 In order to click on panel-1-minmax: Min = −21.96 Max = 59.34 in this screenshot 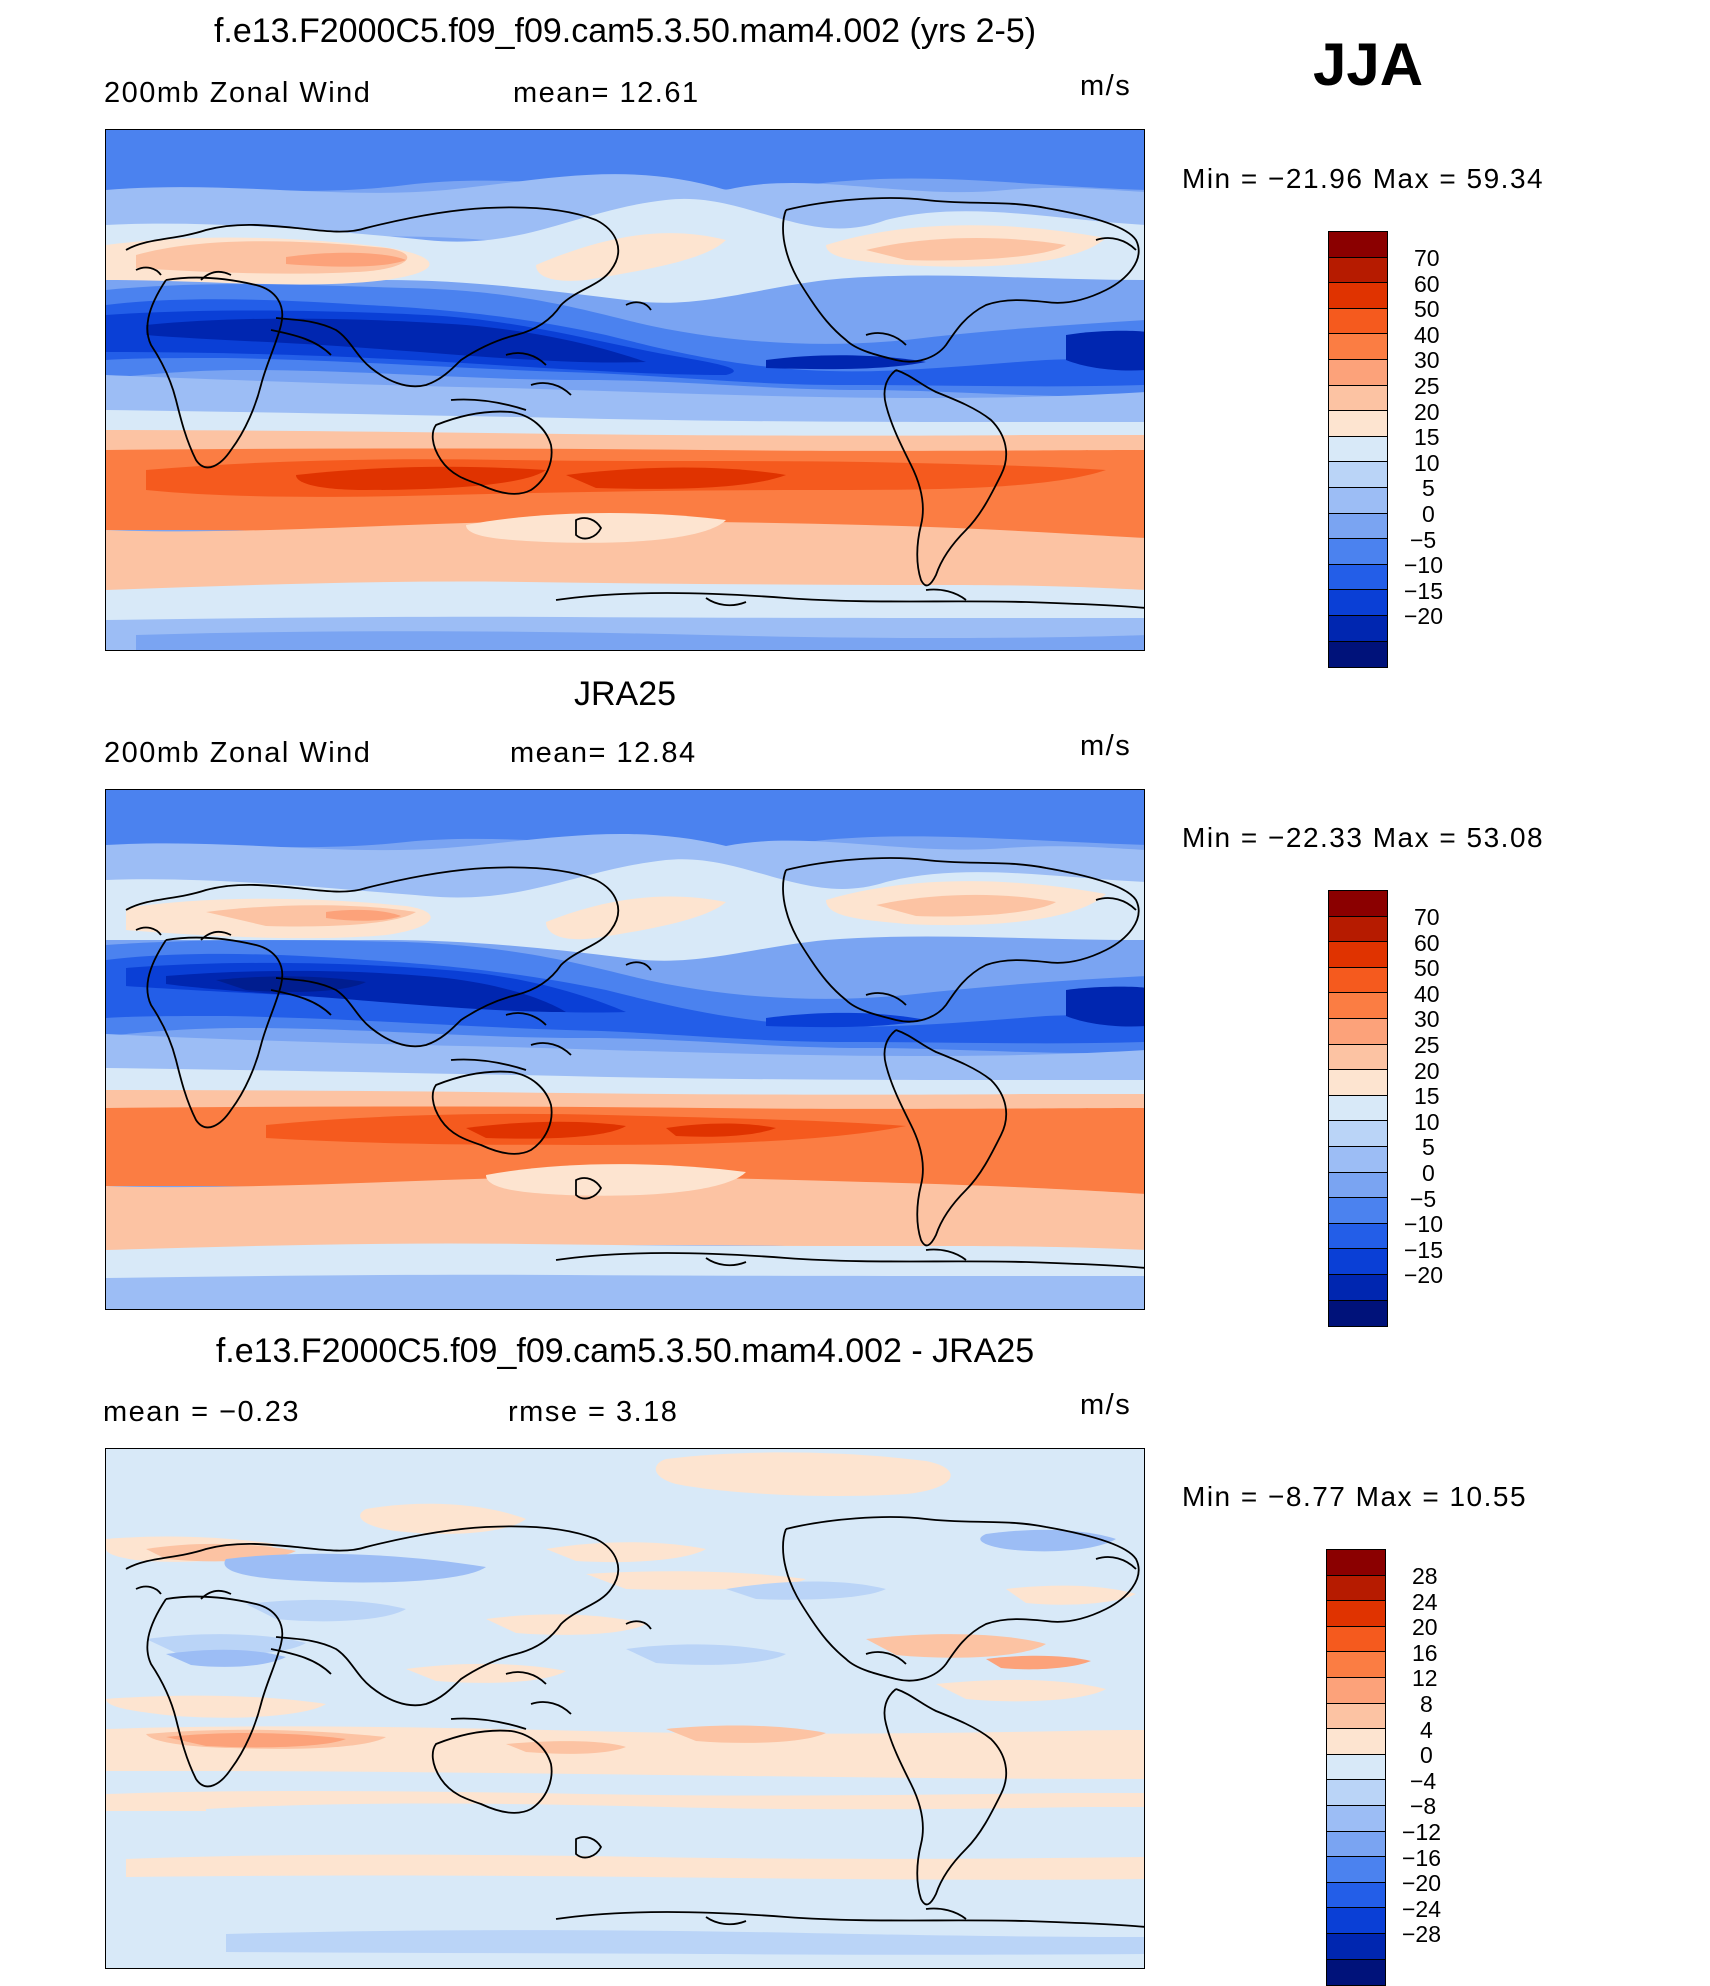, I will do `click(1363, 178)`.